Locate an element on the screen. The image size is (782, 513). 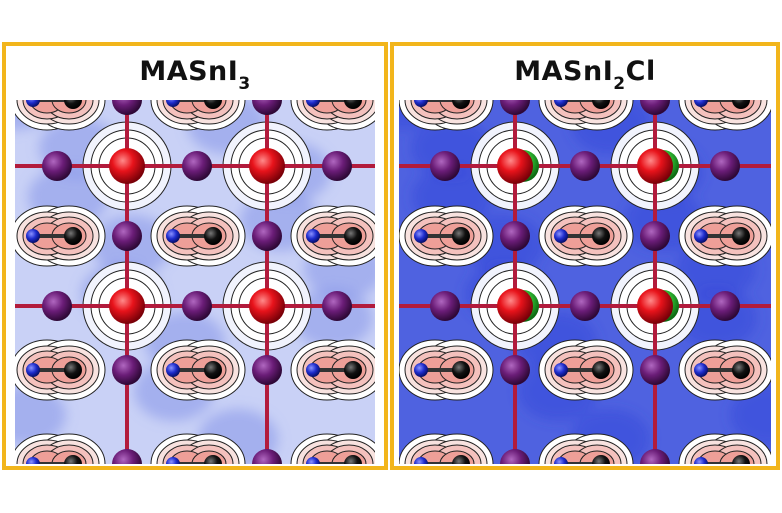
panel-title-masni3: MASnI3 is located at coordinates (195, 75).